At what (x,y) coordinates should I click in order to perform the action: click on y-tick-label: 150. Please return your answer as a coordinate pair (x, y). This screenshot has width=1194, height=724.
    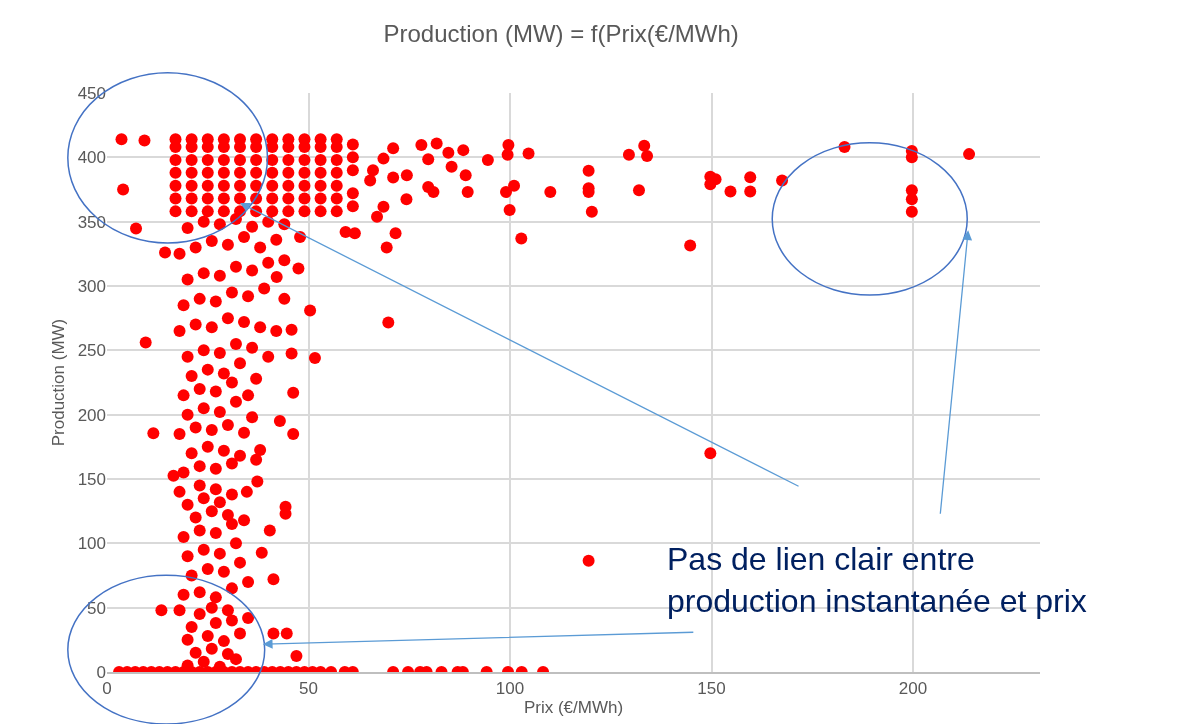
    Looking at the image, I should click on (91, 479).